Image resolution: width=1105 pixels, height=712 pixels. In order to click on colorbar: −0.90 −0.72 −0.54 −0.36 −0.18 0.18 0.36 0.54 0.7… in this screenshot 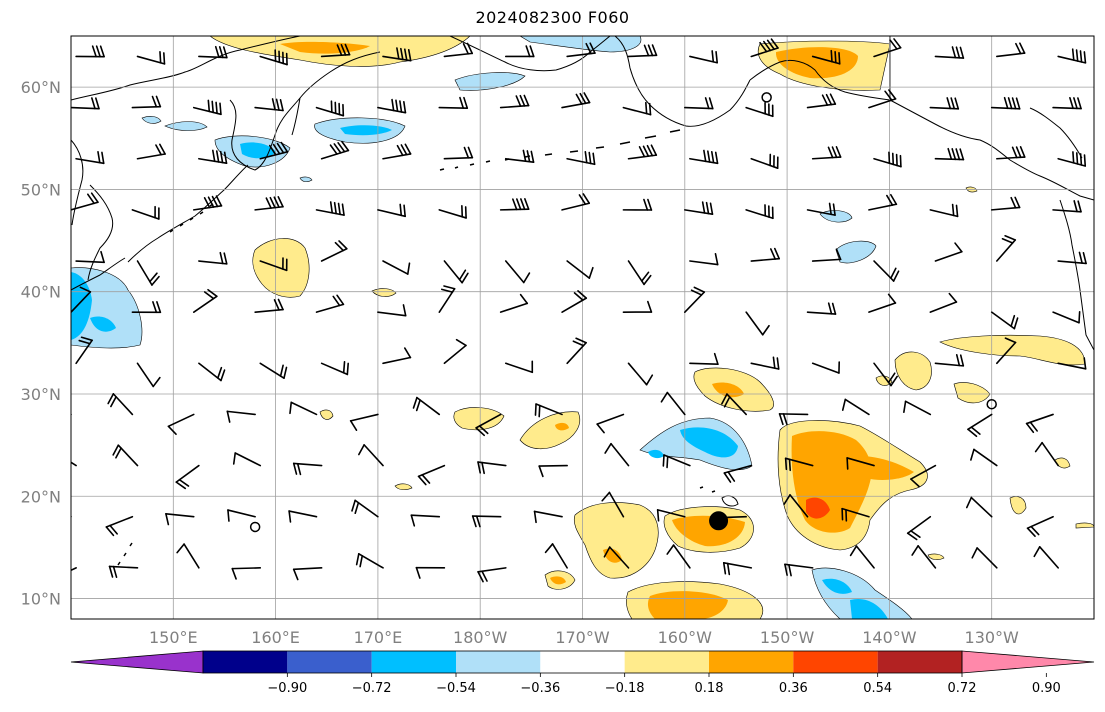, I will do `click(582, 673)`.